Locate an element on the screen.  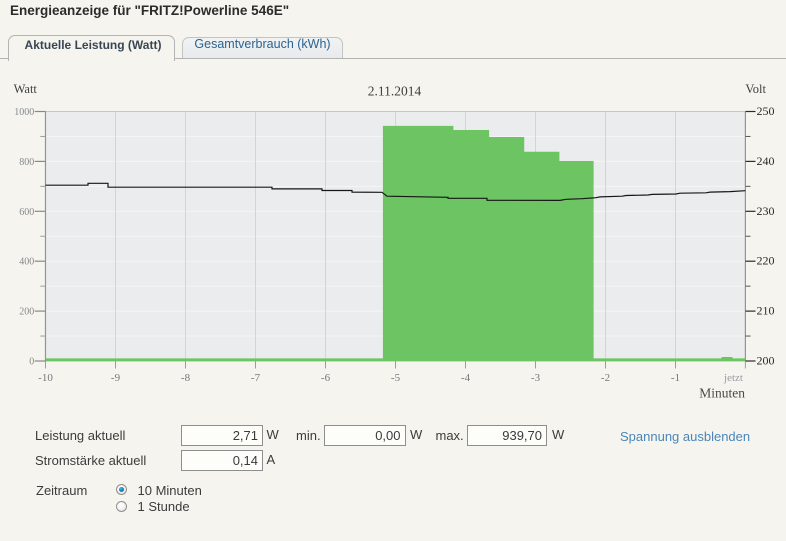
svg-text: 2.11.2014 is located at coordinates (395, 91).